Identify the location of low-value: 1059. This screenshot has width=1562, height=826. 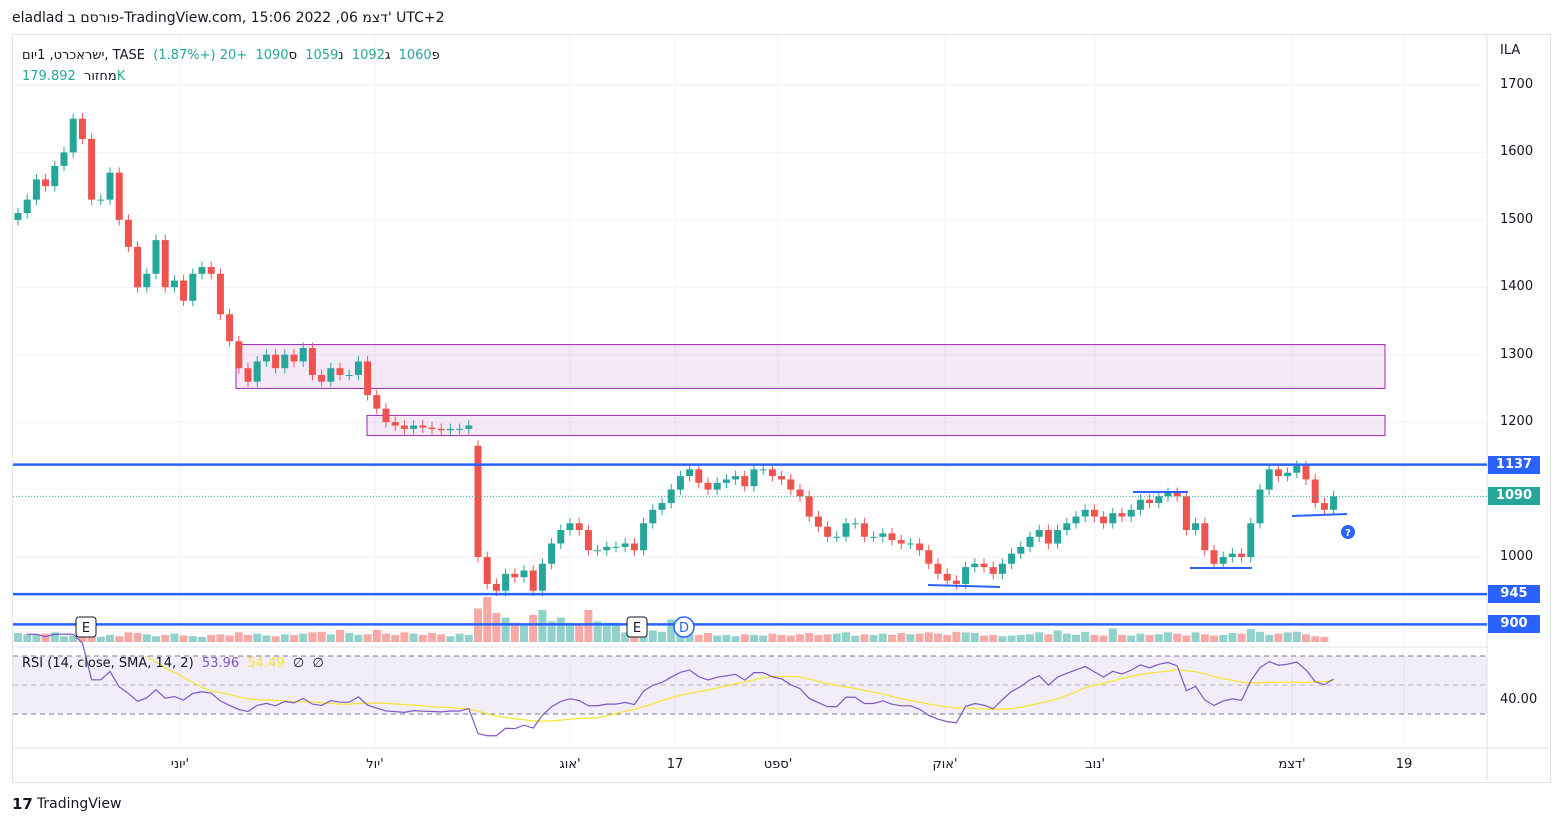
(322, 55).